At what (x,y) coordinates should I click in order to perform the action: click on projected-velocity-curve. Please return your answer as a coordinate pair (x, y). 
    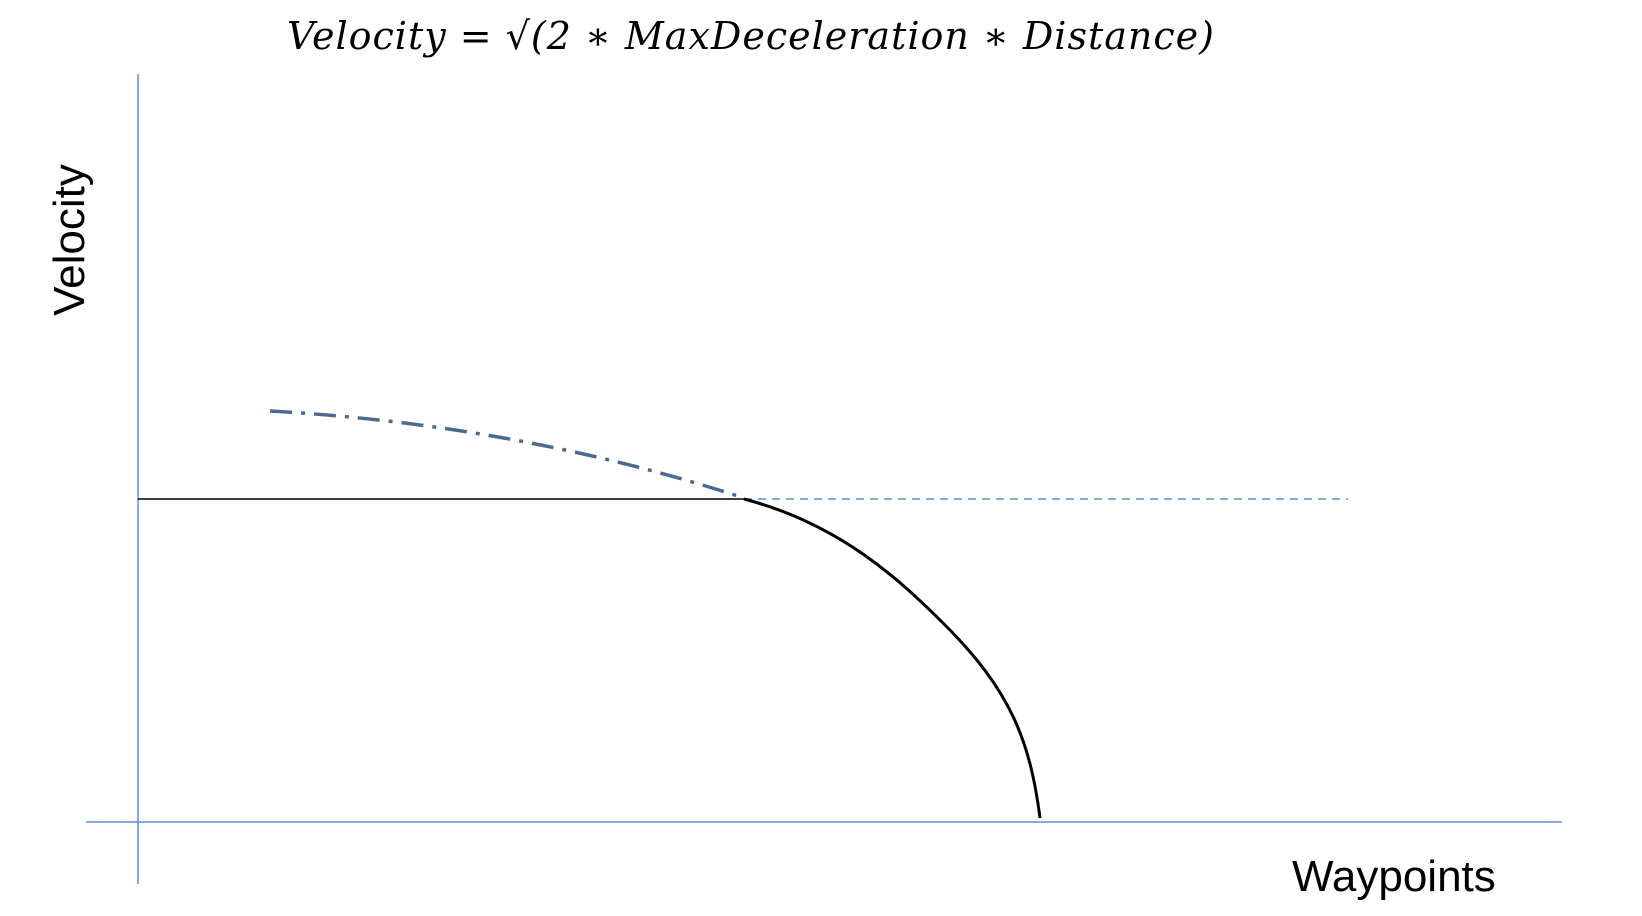
    Looking at the image, I should click on (507, 454).